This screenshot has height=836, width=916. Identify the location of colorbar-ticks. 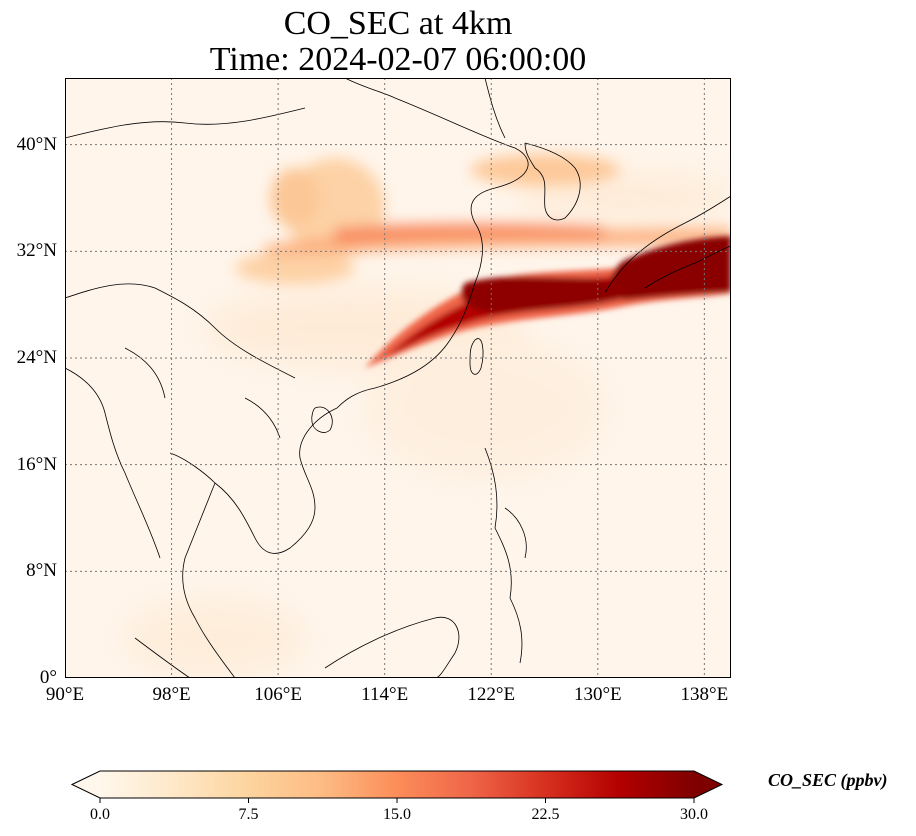
(397, 800).